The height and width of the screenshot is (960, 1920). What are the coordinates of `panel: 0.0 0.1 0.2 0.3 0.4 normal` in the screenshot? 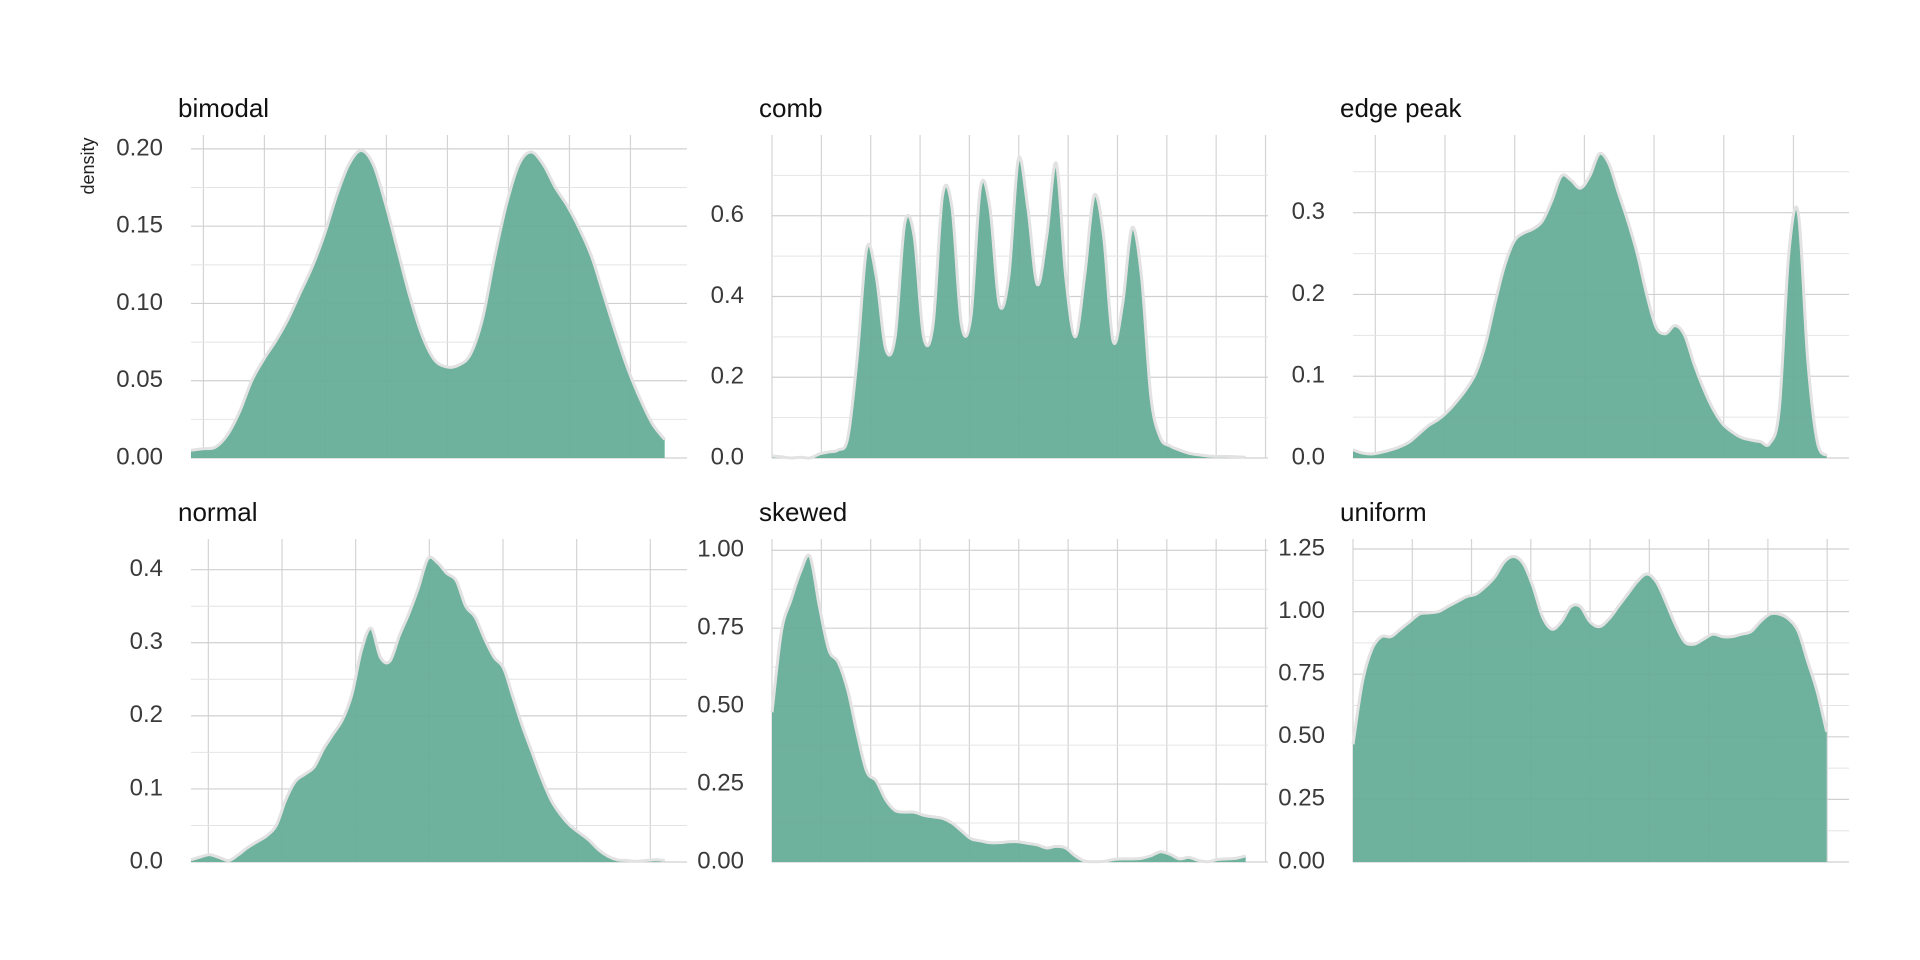 It's located at (408, 685).